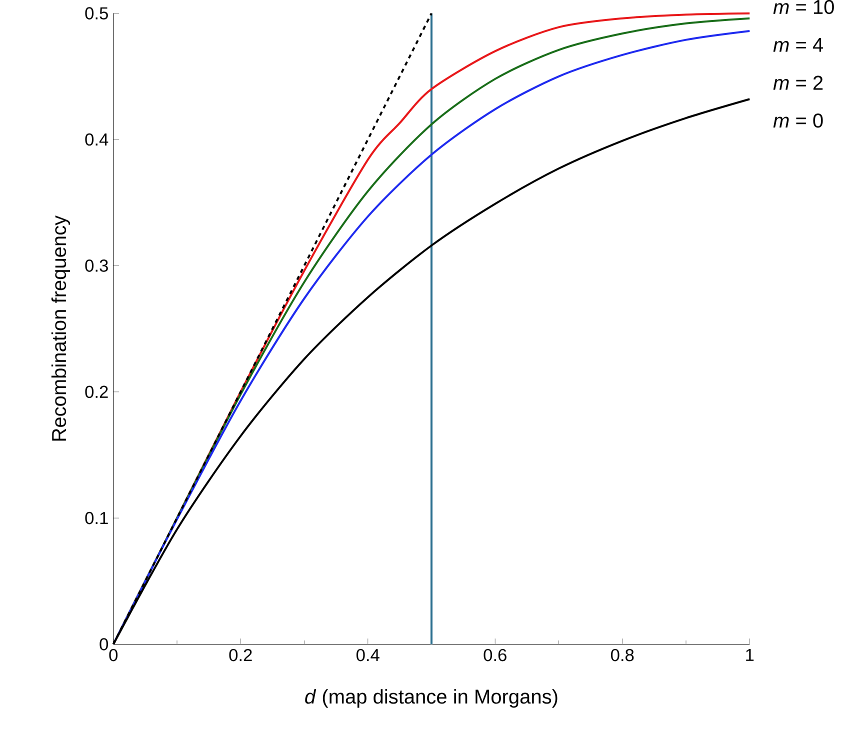 The width and height of the screenshot is (867, 752). What do you see at coordinates (96, 518) in the screenshot?
I see `y-tick-label: 0.1` at bounding box center [96, 518].